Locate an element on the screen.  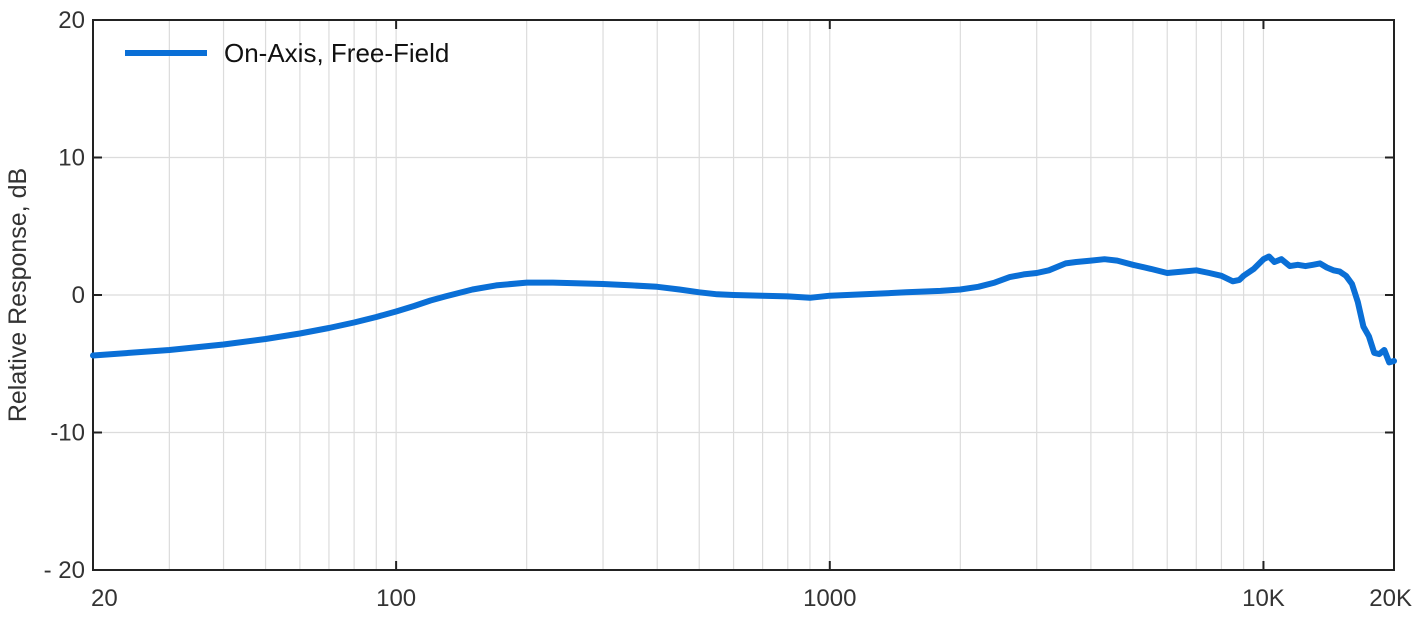
x-tick-label: 20K is located at coordinates (1390, 598).